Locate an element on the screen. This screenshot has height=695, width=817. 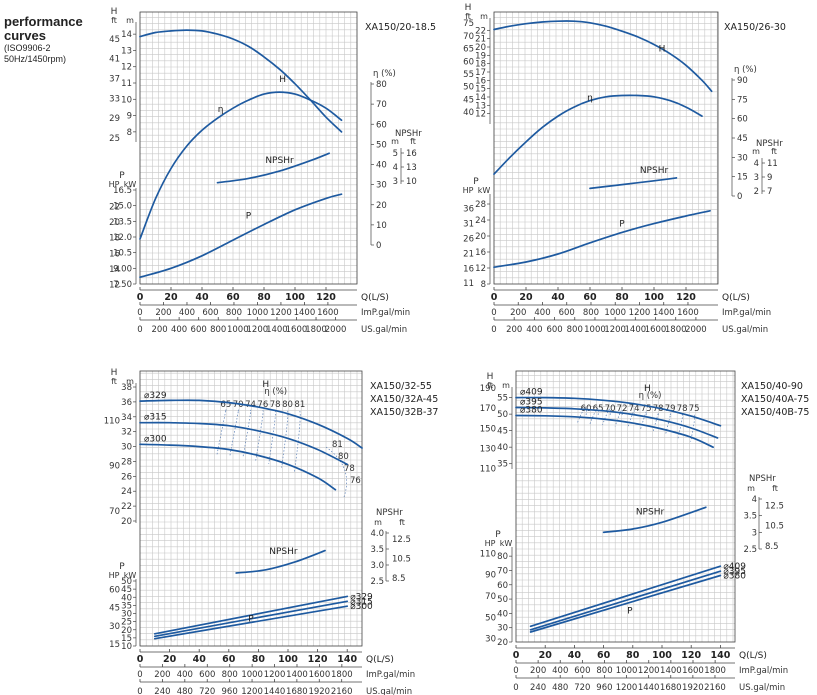
us-tick-label: 1200 is located at coordinates (627, 688).